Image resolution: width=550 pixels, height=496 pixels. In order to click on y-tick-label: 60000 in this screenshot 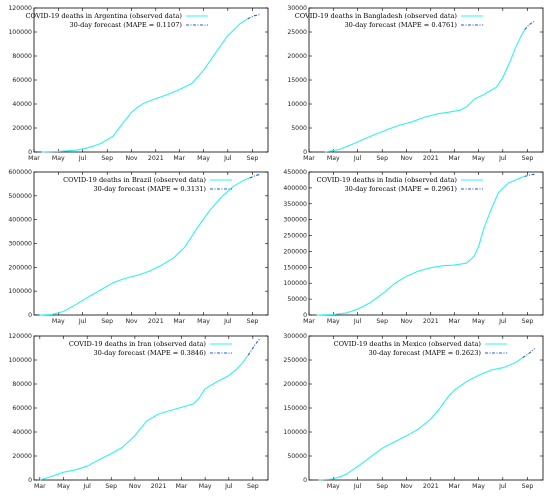, I will do `click(22, 408)`.